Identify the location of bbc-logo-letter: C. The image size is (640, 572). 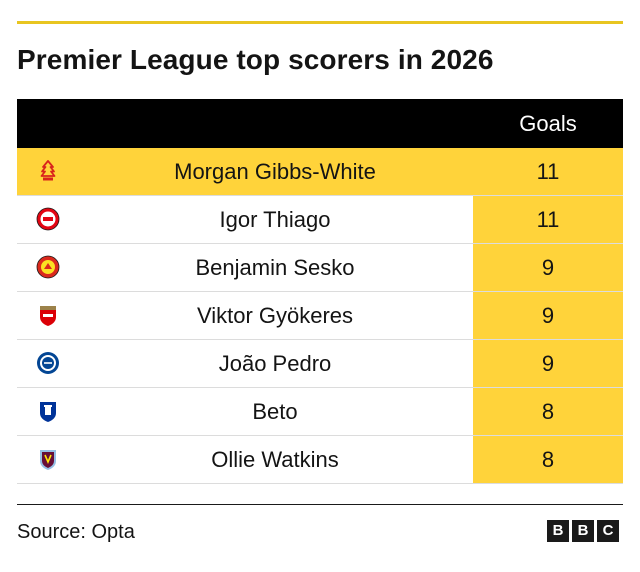
(608, 531).